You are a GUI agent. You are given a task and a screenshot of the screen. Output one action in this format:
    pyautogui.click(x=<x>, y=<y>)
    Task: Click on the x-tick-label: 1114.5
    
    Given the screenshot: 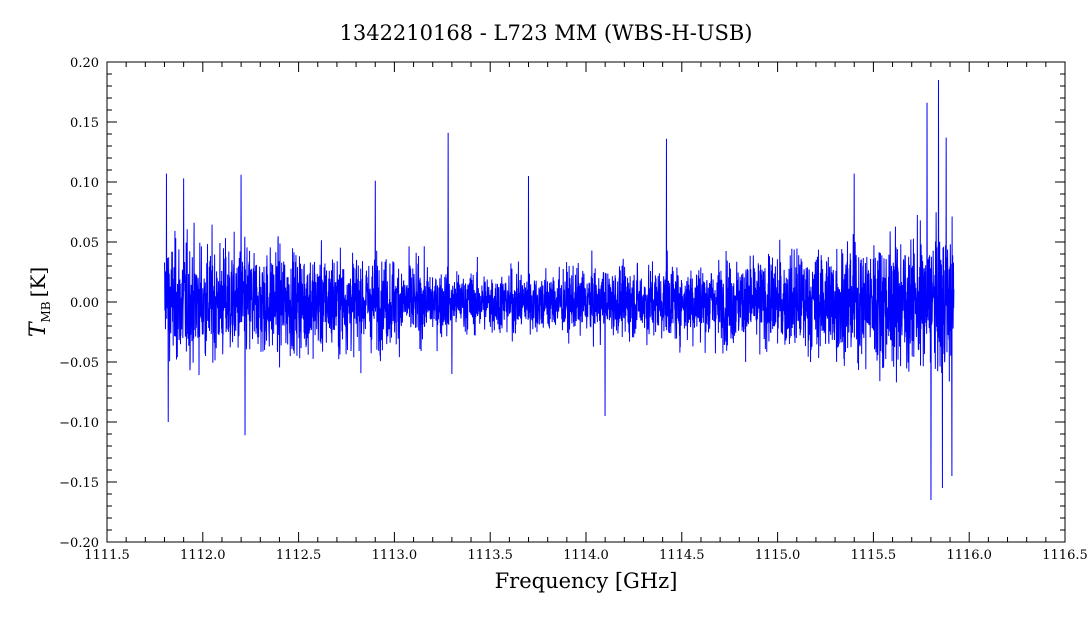 What is the action you would take?
    pyautogui.click(x=682, y=555)
    